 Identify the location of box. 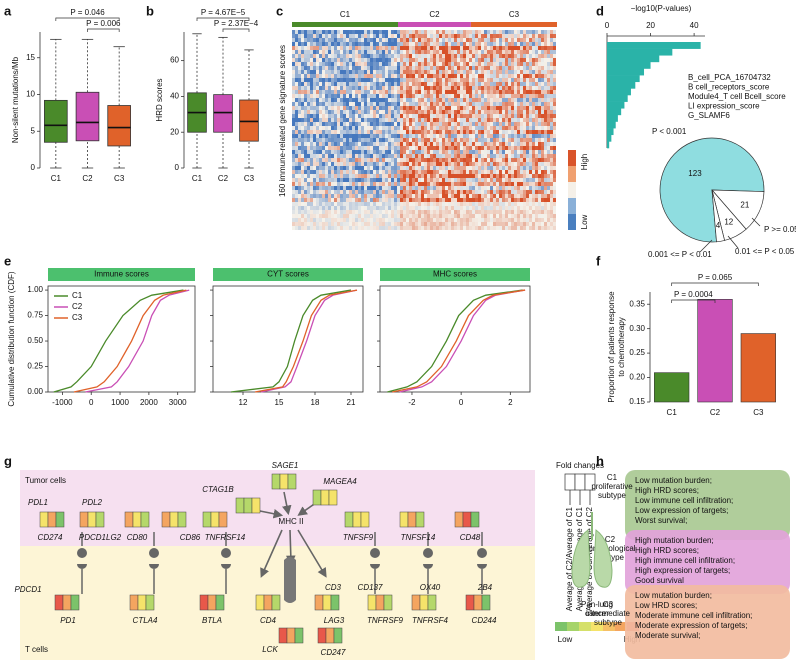
(119, 126).